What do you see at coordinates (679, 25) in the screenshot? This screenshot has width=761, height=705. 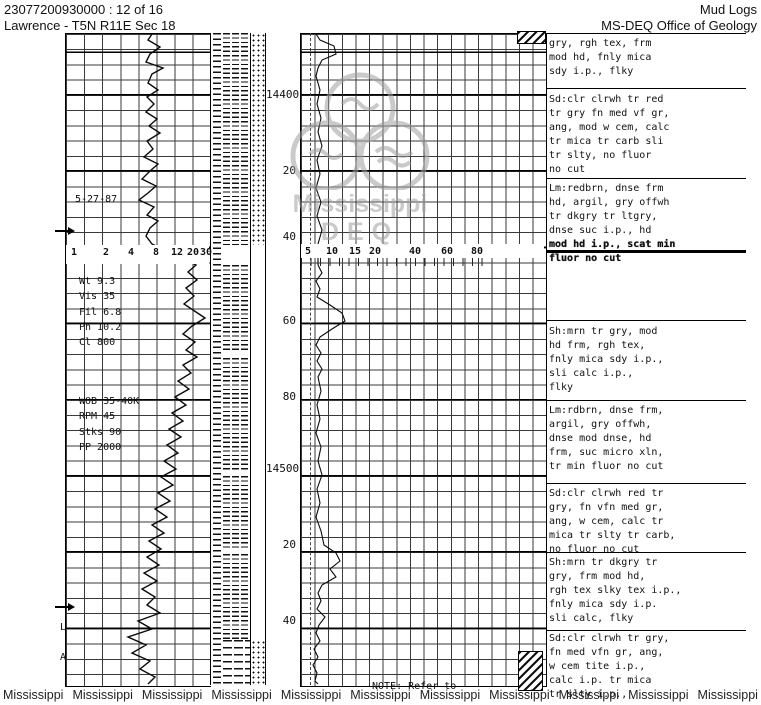 I see `agency-name: MS-DEQ Office of Geology` at bounding box center [679, 25].